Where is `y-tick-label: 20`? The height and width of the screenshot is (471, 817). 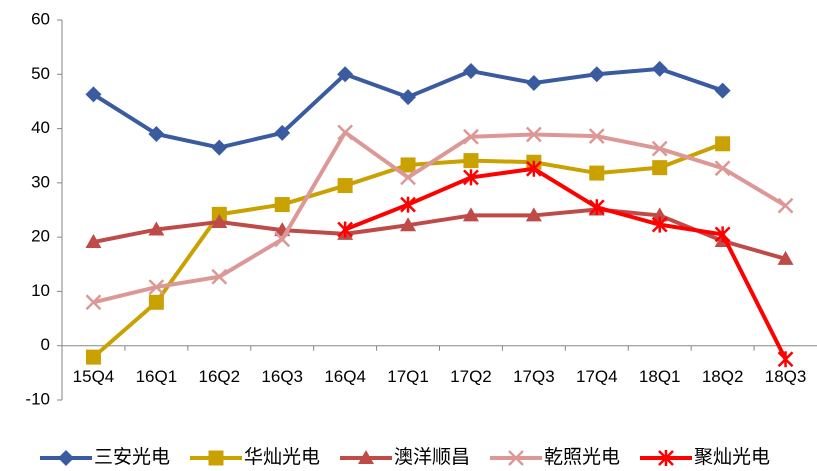 y-tick-label: 20 is located at coordinates (40, 236).